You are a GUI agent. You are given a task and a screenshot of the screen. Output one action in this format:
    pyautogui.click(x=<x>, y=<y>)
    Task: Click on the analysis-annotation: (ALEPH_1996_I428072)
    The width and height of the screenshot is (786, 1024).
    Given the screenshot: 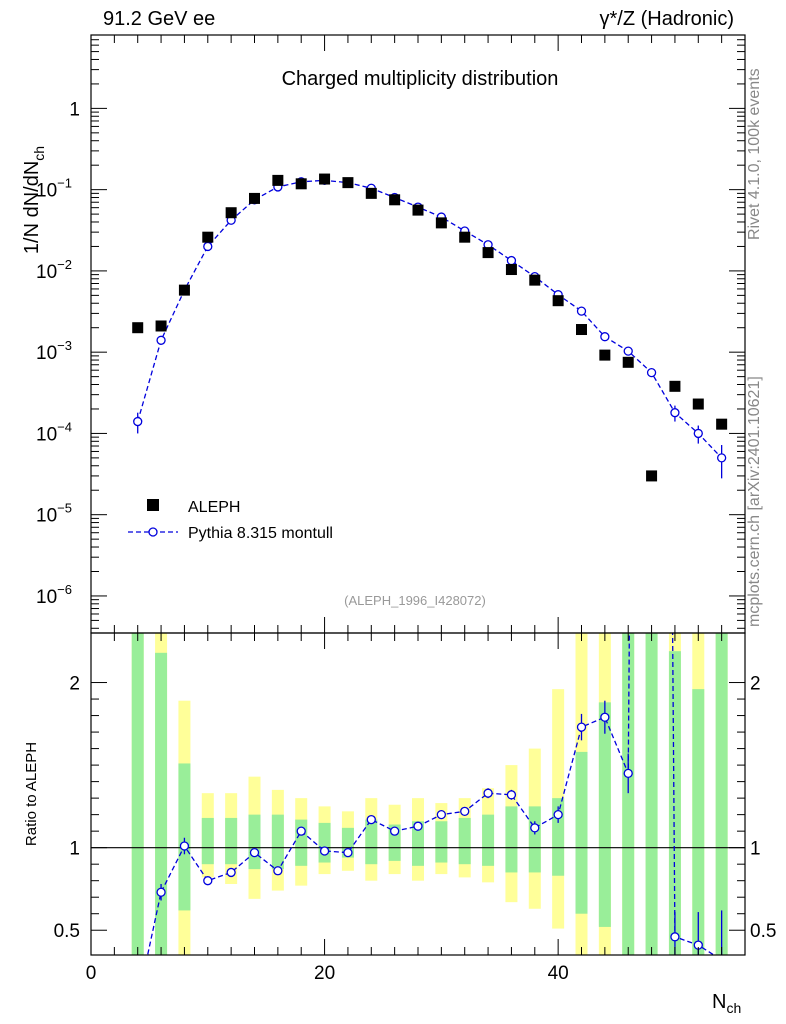 What is the action you would take?
    pyautogui.click(x=415, y=600)
    